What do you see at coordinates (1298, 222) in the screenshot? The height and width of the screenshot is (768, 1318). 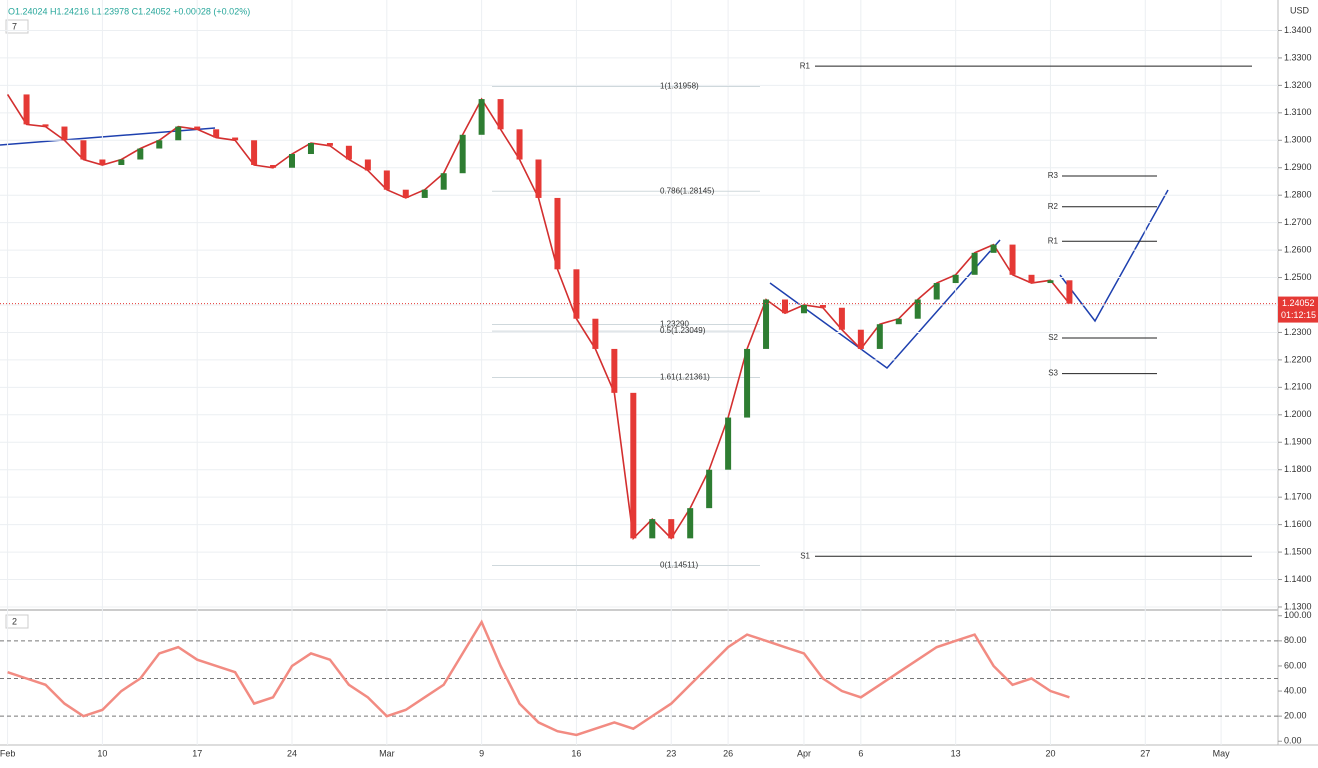 I see `y-tick-label: 1.2700` at bounding box center [1298, 222].